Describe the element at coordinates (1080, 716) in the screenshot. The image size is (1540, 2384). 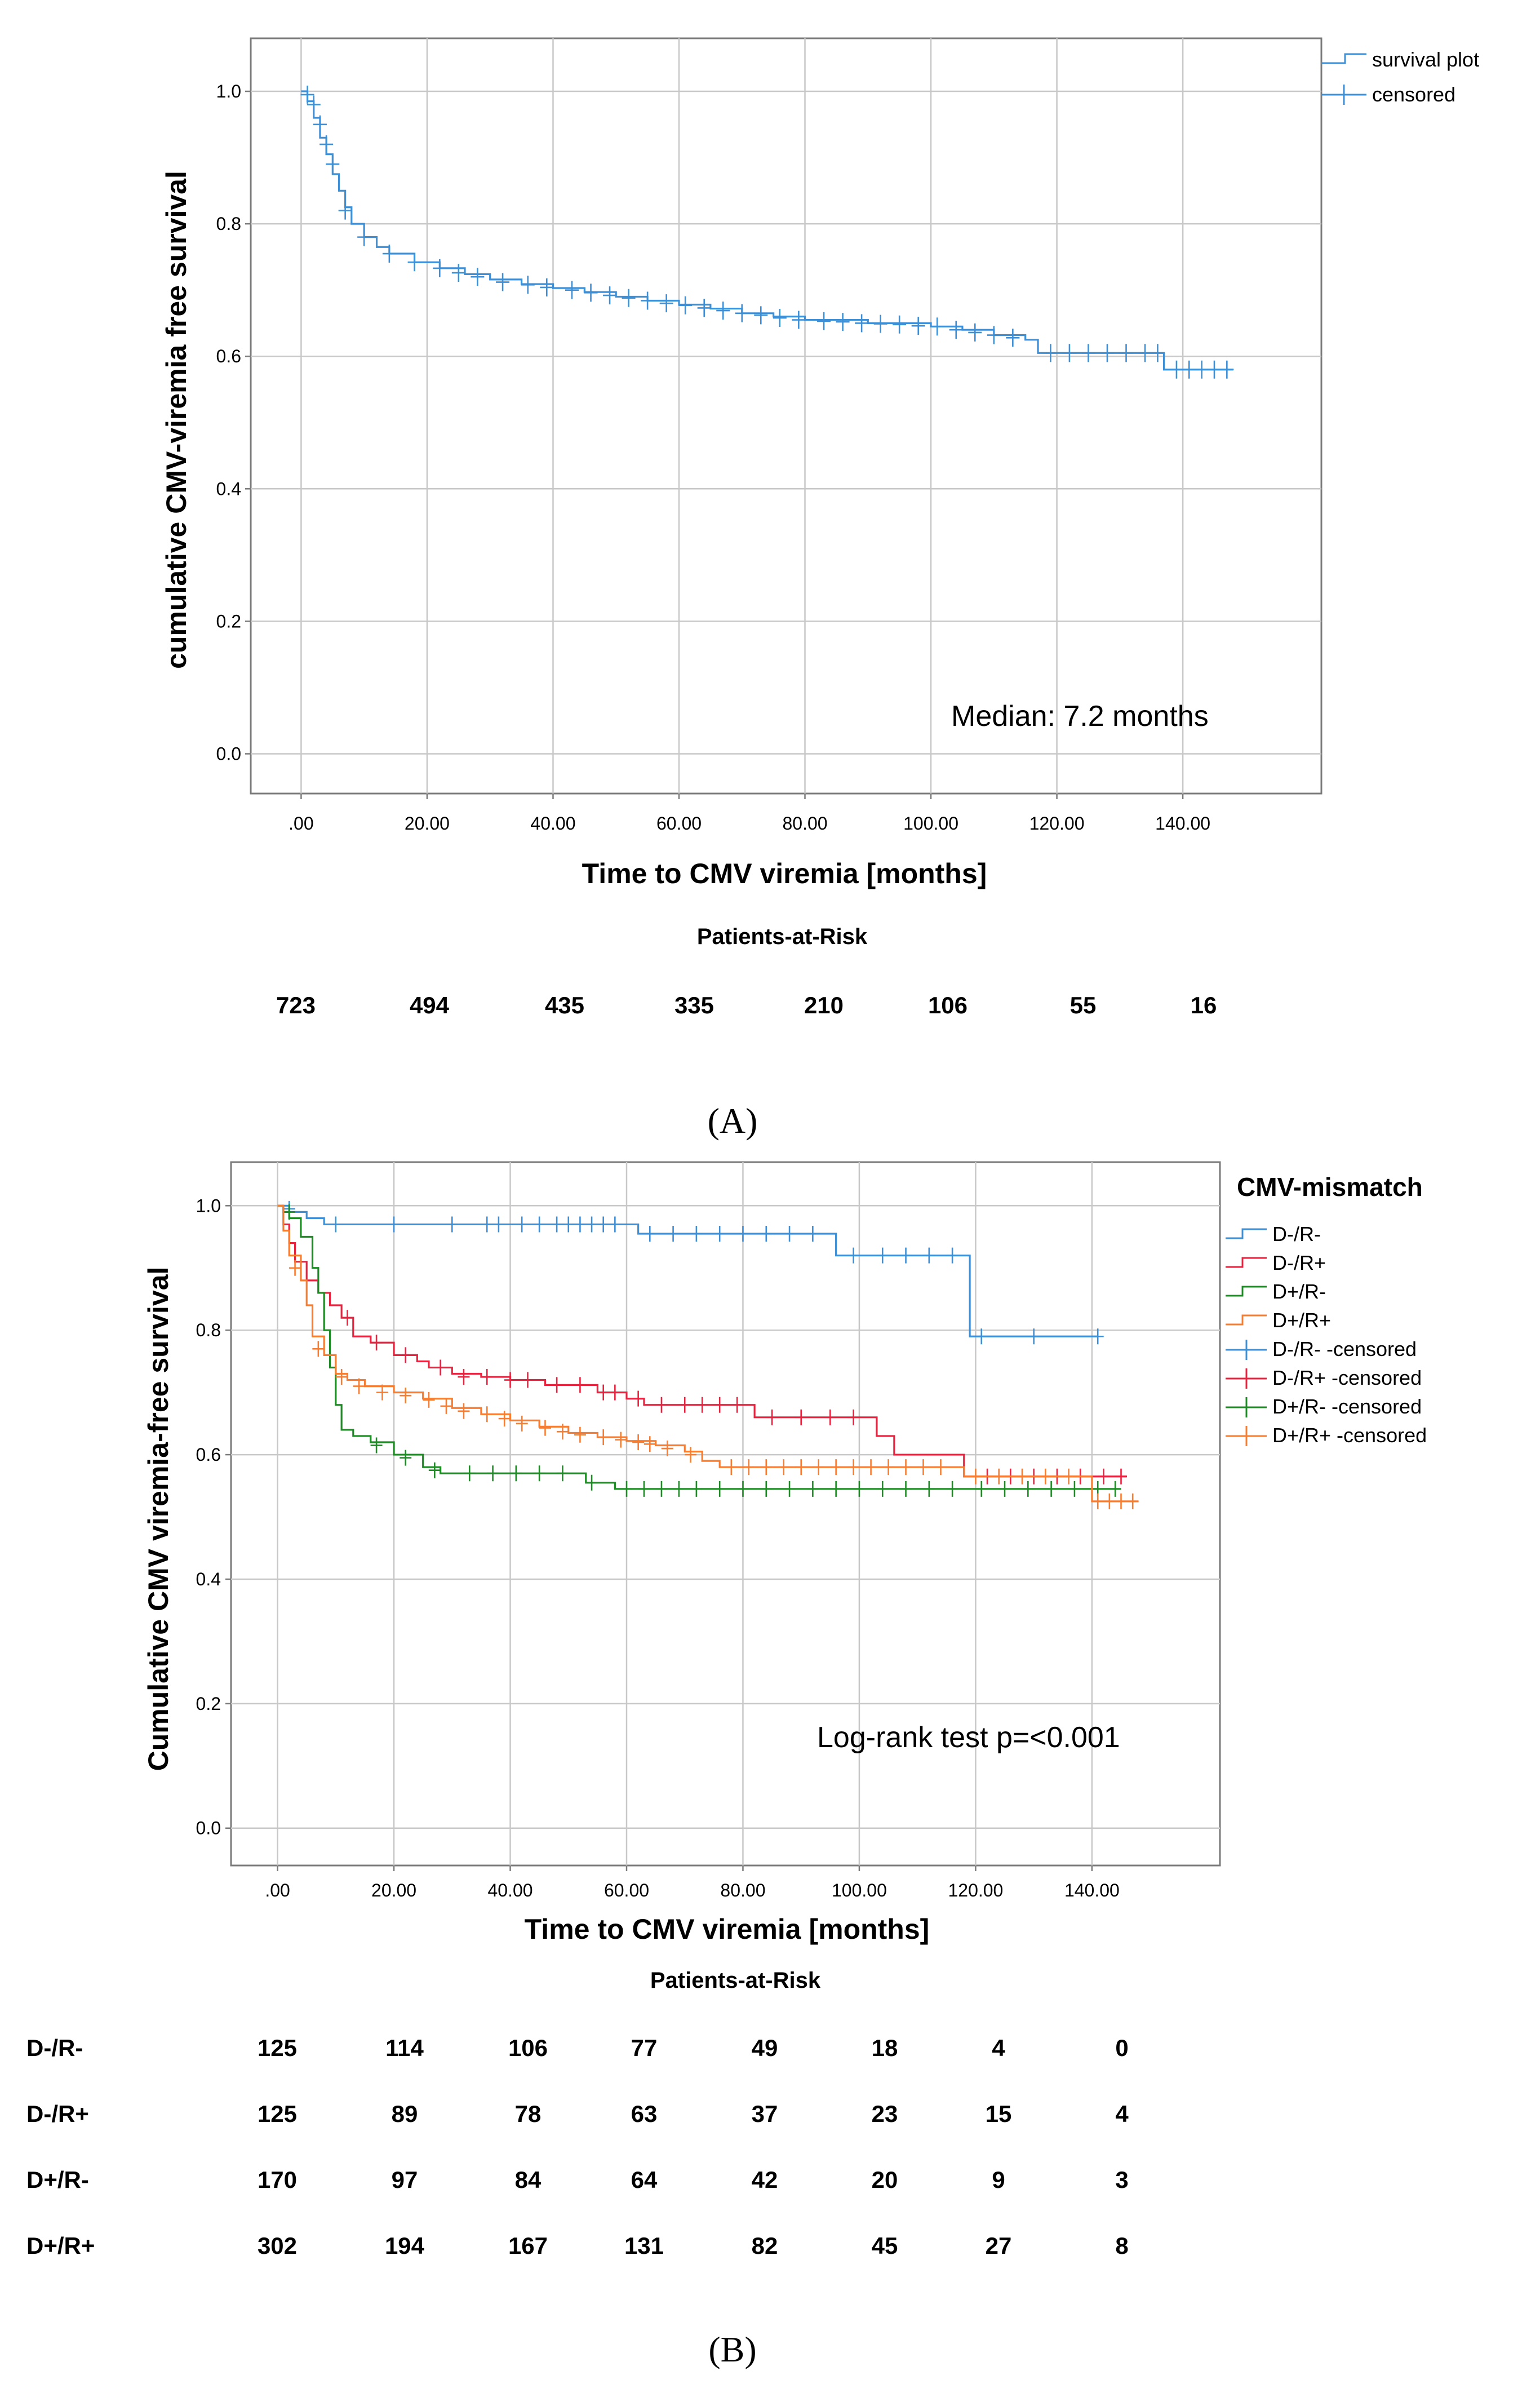
I see `panel-a-median-annotation: Median: 7.2 months` at that location.